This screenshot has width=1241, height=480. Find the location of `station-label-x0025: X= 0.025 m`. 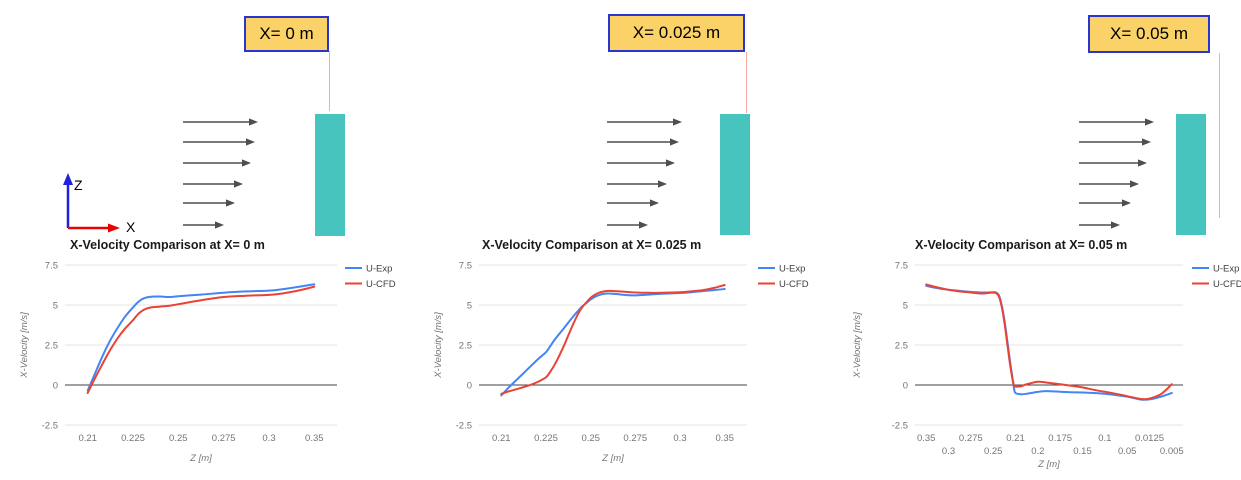

station-label-x0025: X= 0.025 m is located at coordinates (676, 33).